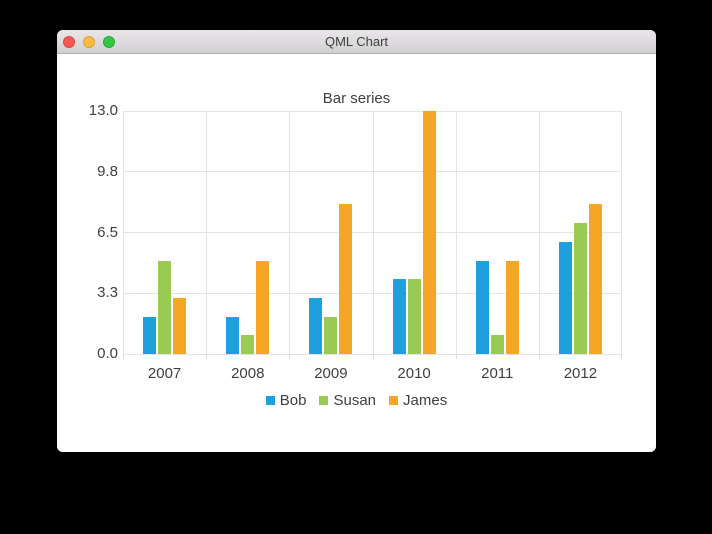  Describe the element at coordinates (346, 279) in the screenshot. I see `bar-james-2009` at that location.